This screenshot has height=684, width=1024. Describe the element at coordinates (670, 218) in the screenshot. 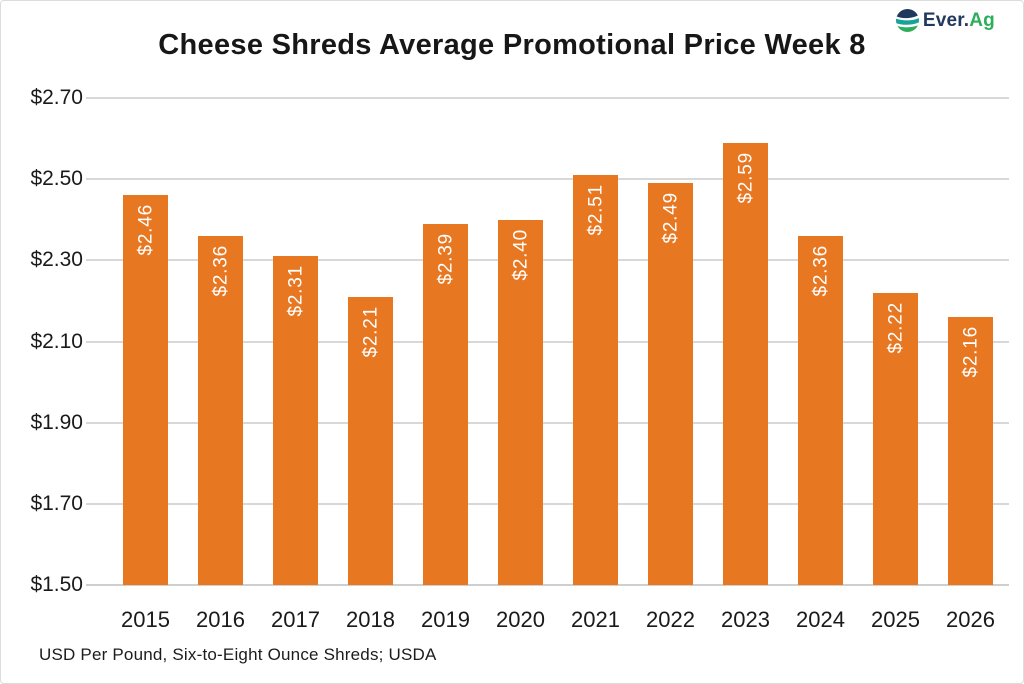

I see `bar-value-label: $2.49` at that location.